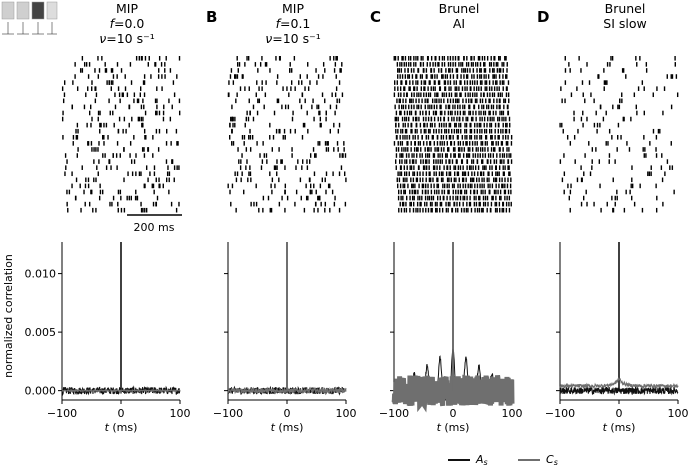 The height and width of the screenshot is (465, 693). What do you see at coordinates (41, 391) in the screenshot?
I see `y-tick-label: 0.000` at bounding box center [41, 391].